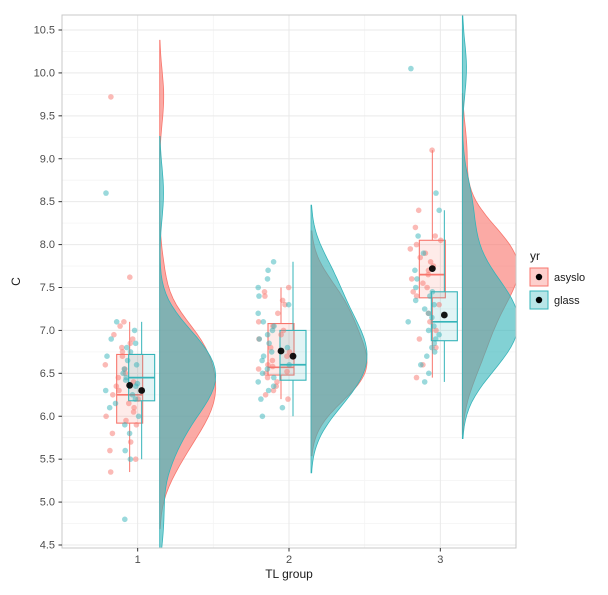  Describe the element at coordinates (289, 557) in the screenshot. I see `x-axis: 1 2 3` at that location.